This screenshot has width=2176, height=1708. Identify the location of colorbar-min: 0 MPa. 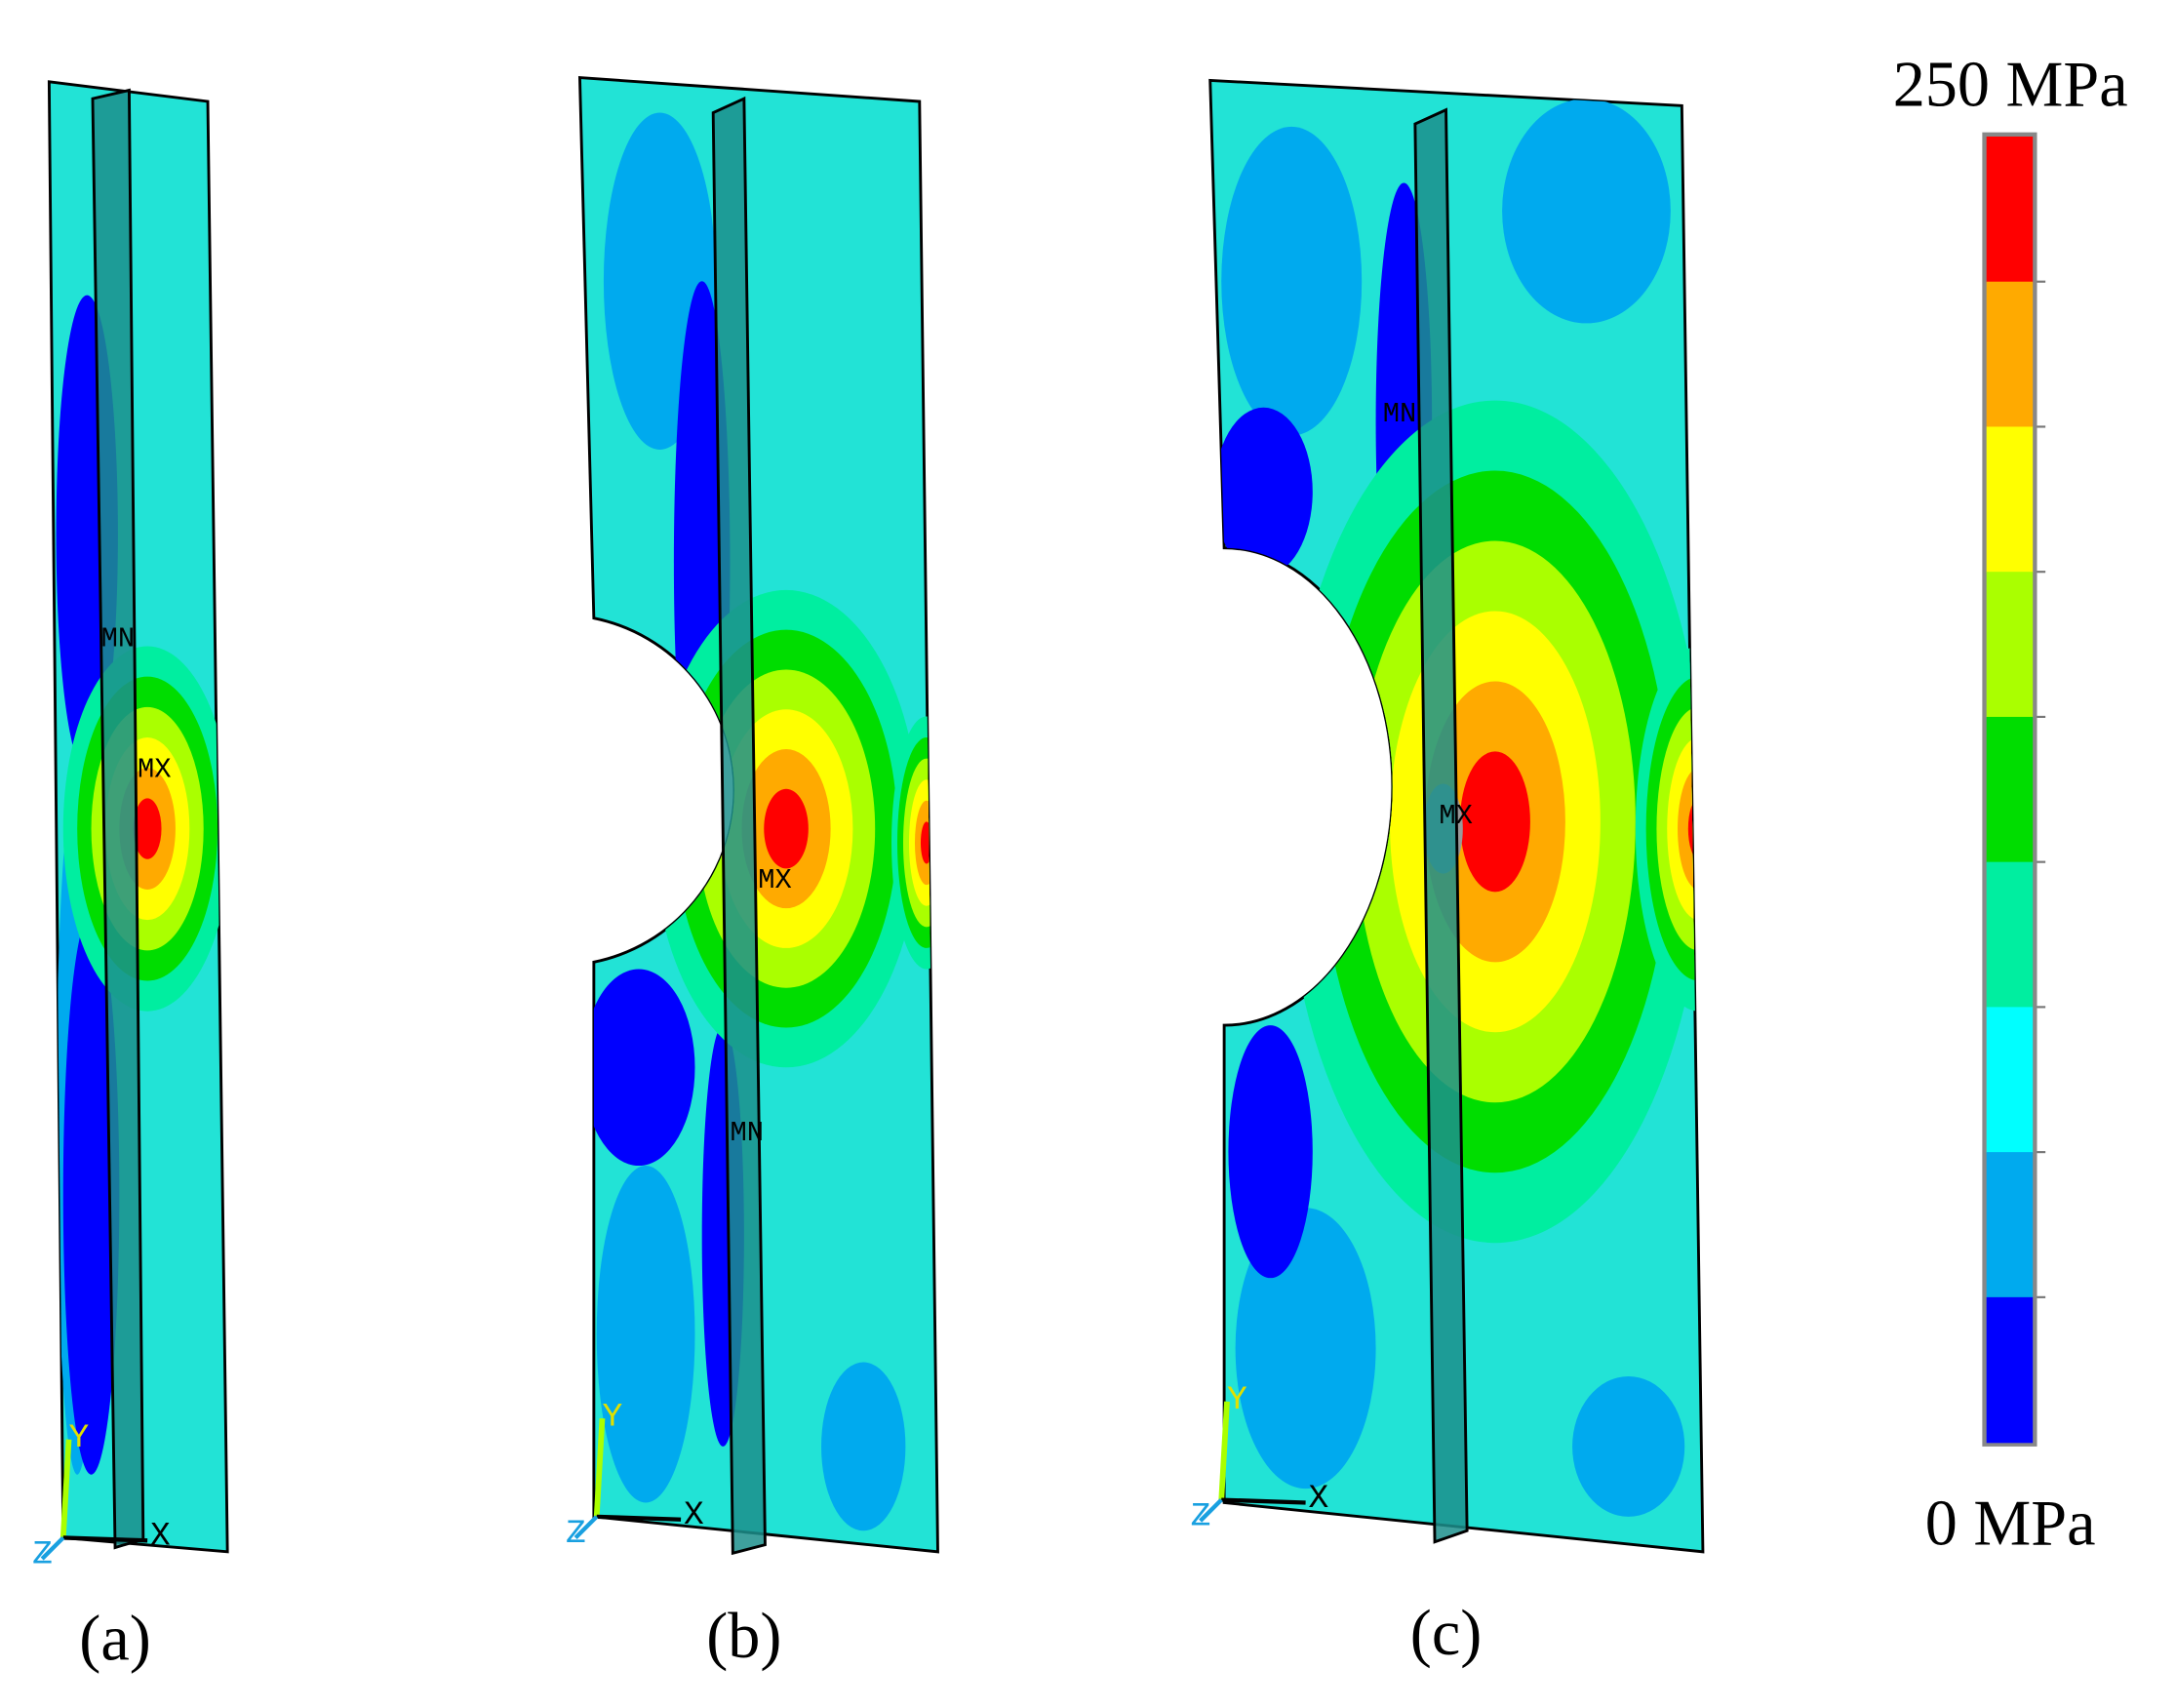
(2011, 1524).